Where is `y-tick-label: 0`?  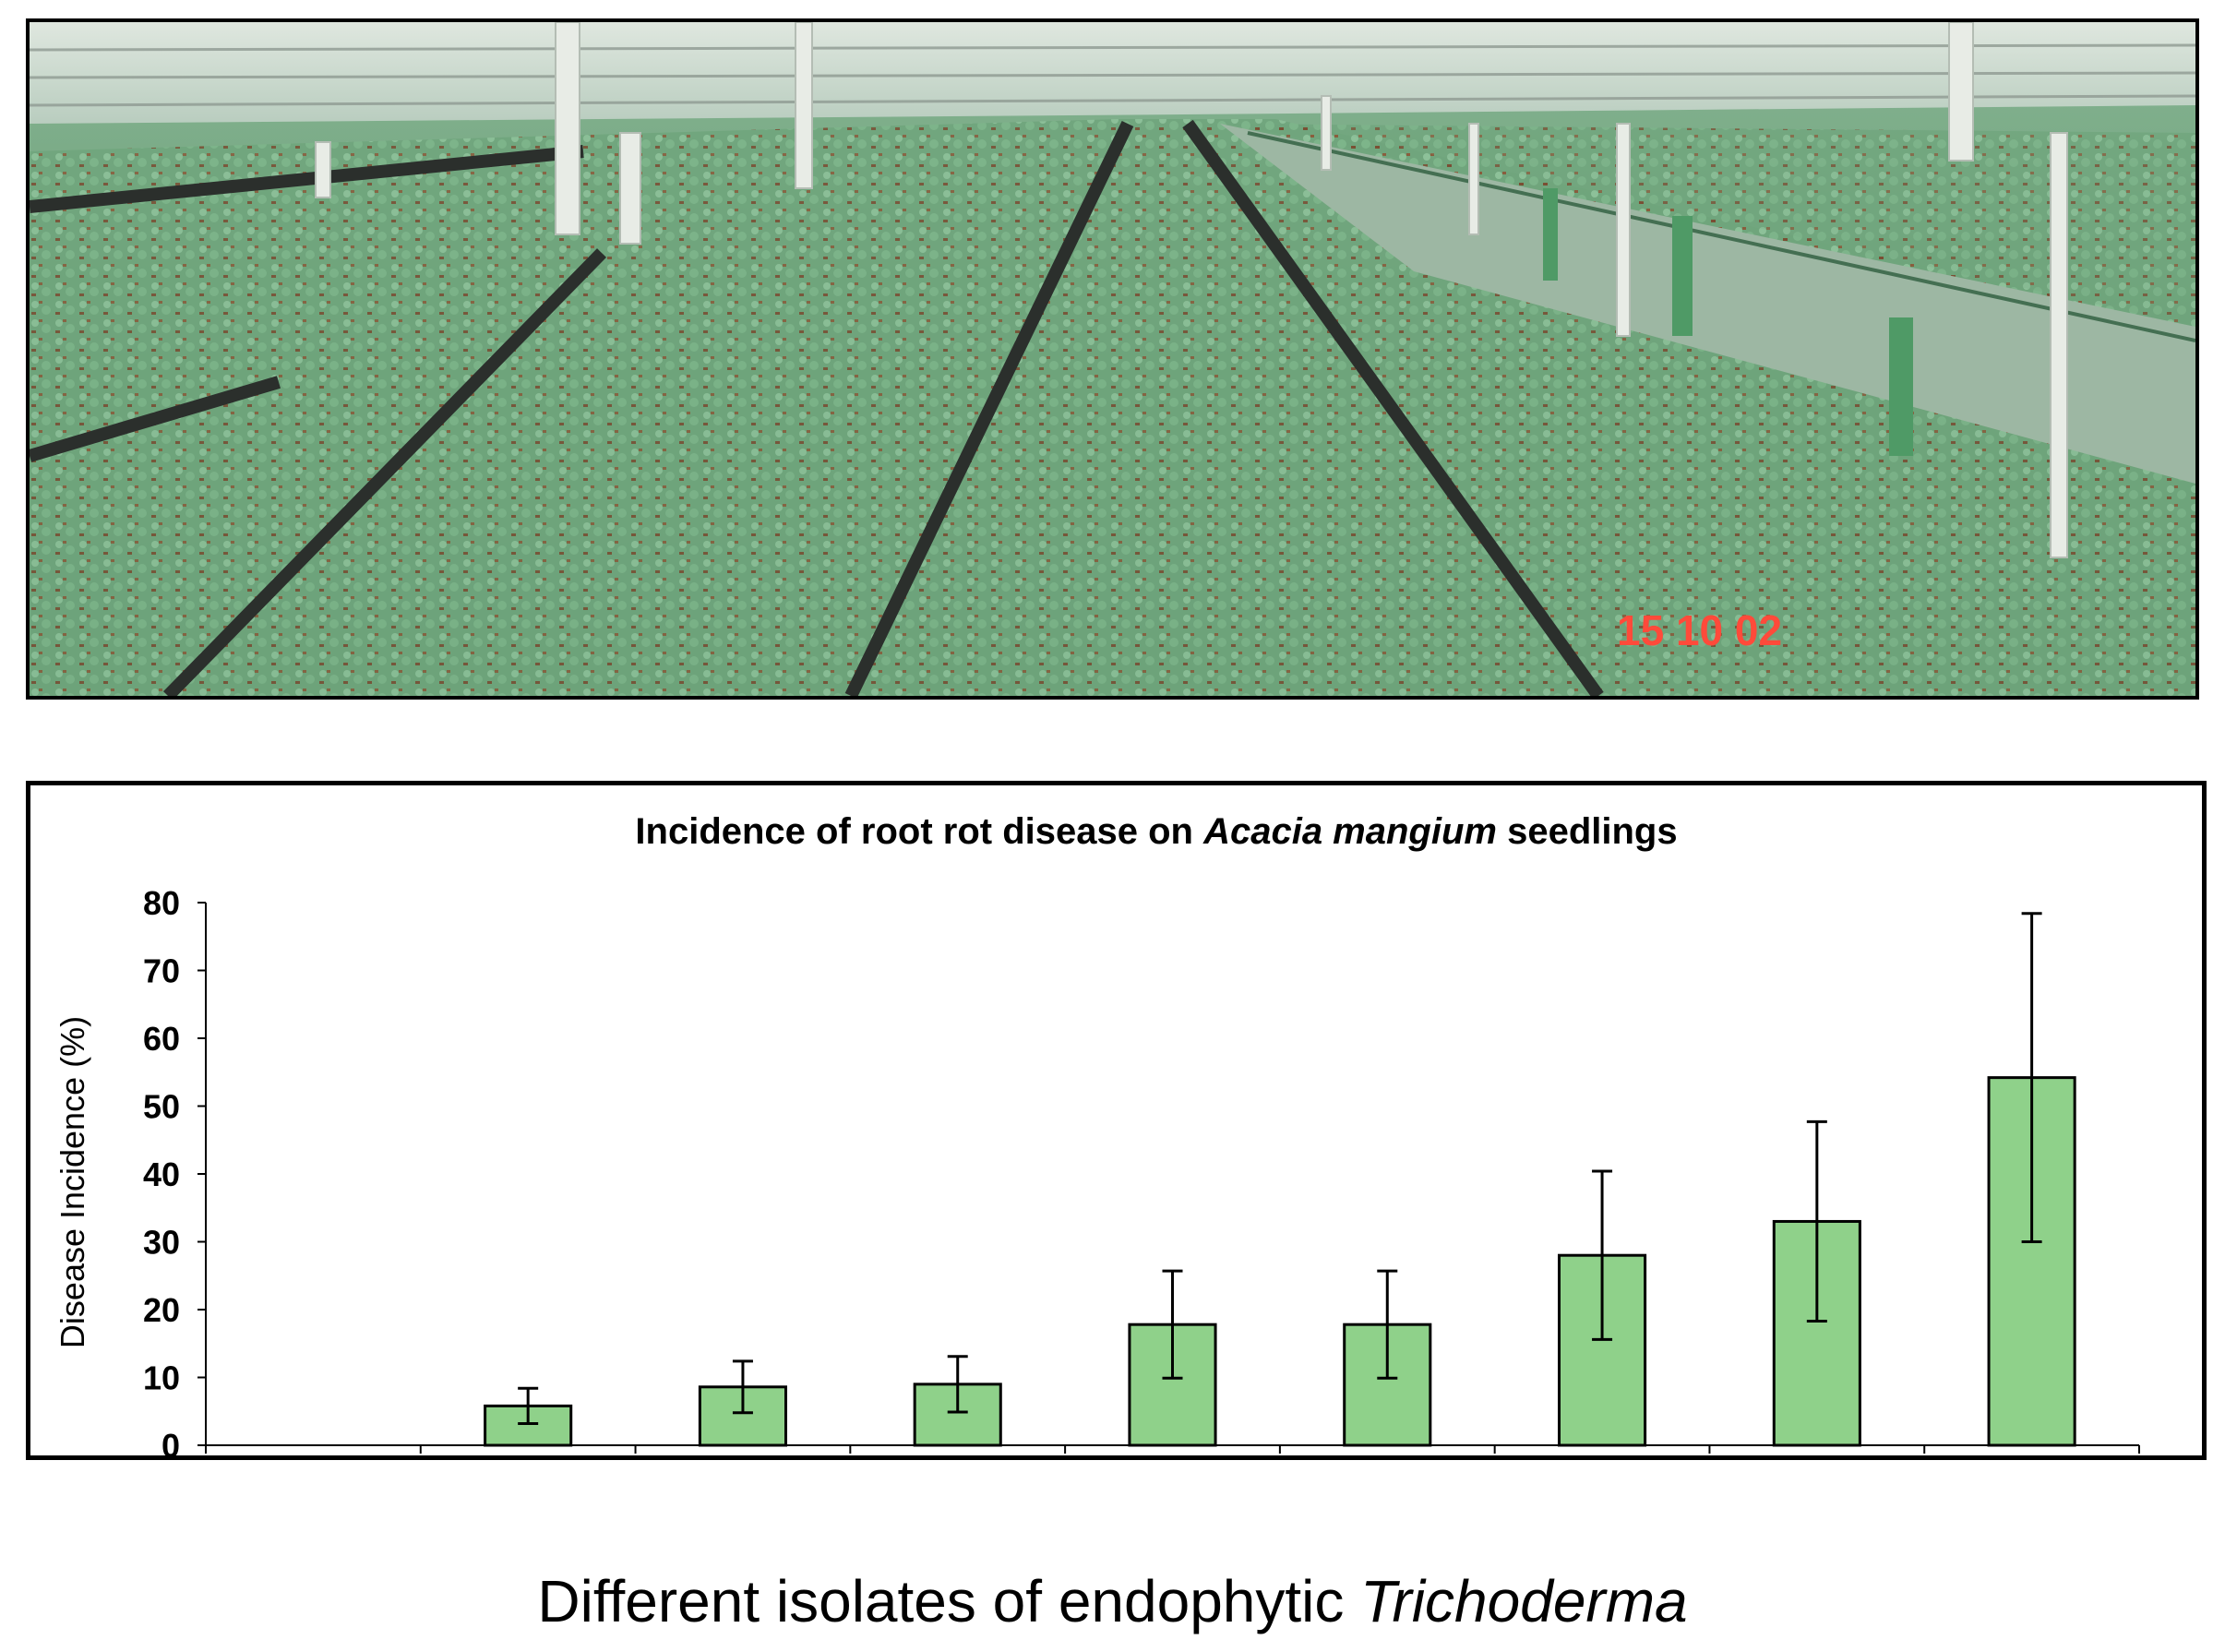
y-tick-label: 0 is located at coordinates (170, 1441).